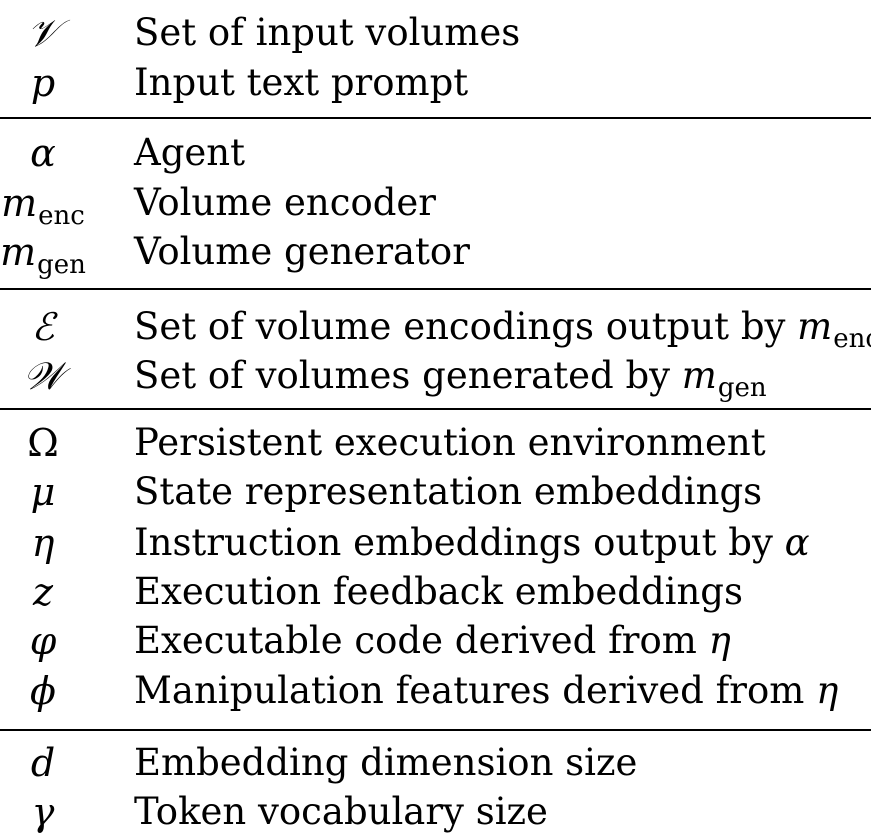  What do you see at coordinates (43, 492) in the screenshot?
I see `symbol-mu: μ` at bounding box center [43, 492].